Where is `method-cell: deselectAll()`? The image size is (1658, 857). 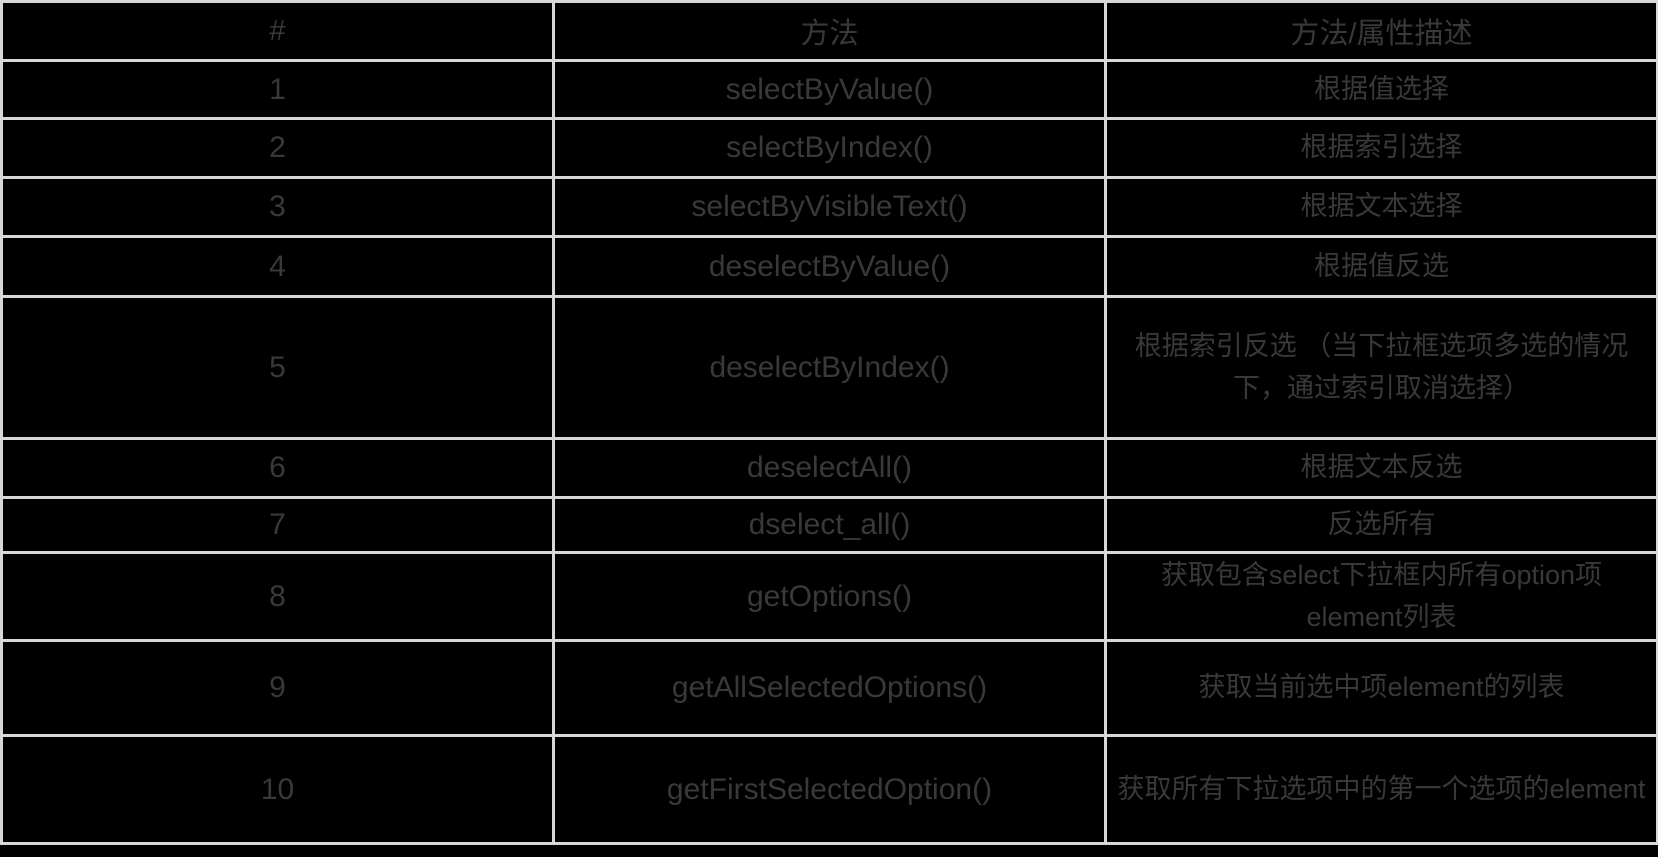
method-cell: deselectAll() is located at coordinates (829, 468).